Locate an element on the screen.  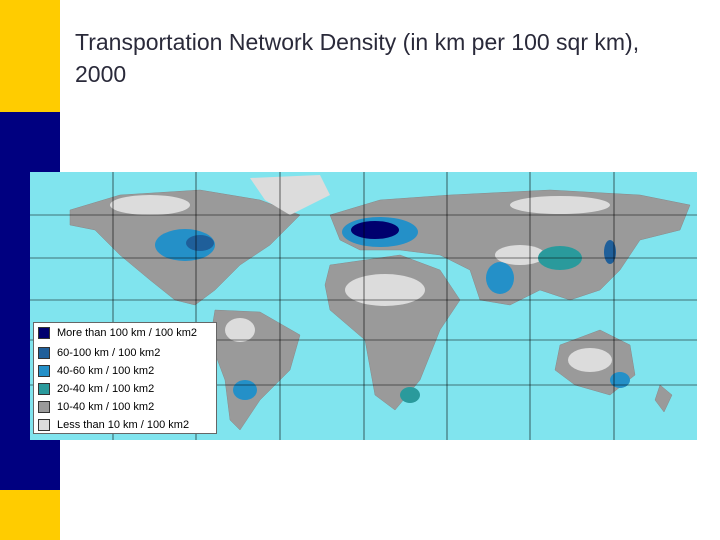
legend-label: 20-40 km / 100 km2 is located at coordinates (106, 389).